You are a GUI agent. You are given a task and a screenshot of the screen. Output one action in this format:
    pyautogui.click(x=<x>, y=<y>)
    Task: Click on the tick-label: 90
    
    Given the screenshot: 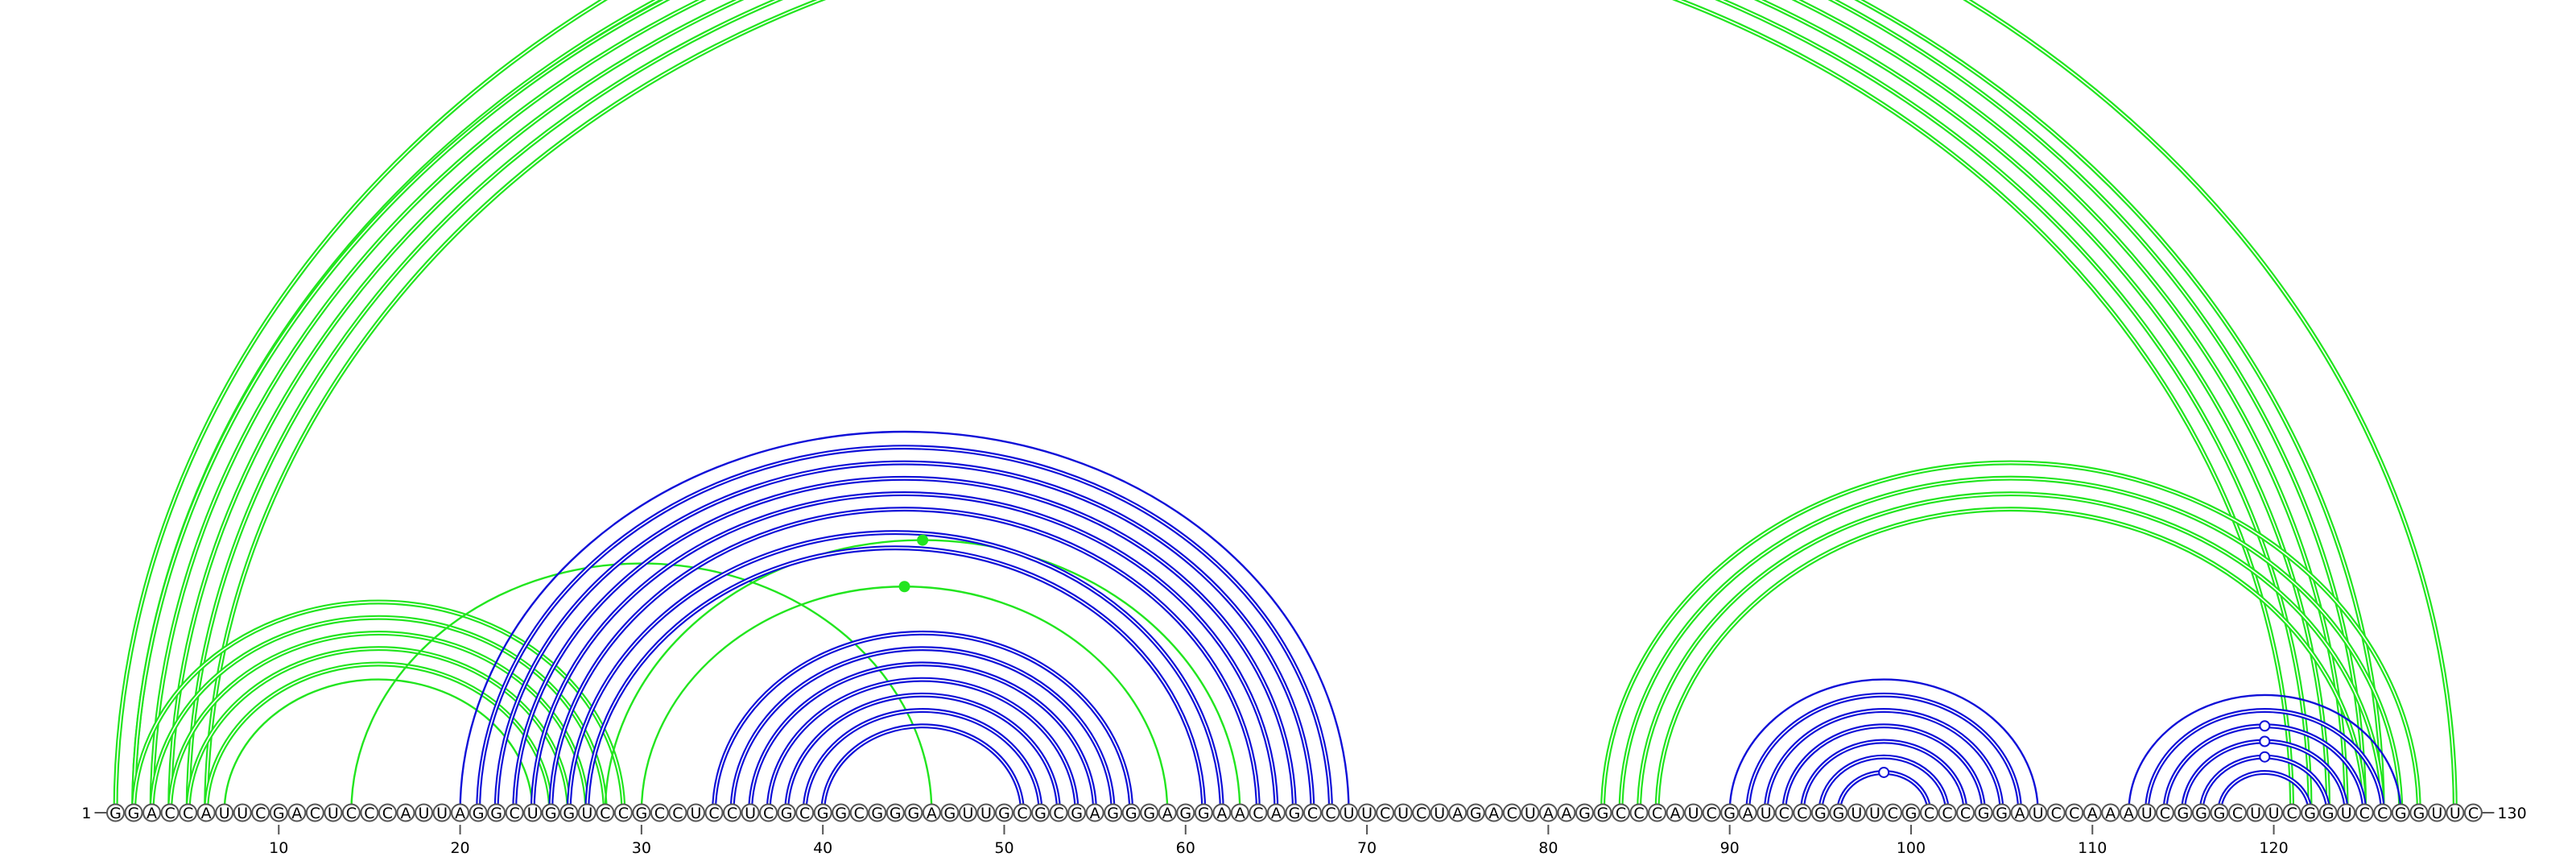 What is the action you would take?
    pyautogui.click(x=1730, y=848)
    